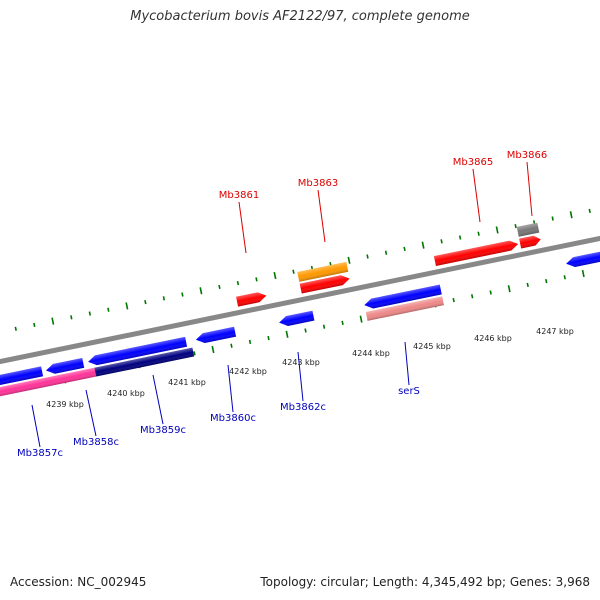 The height and width of the screenshot is (600, 600). Describe the element at coordinates (126, 393) in the screenshot. I see `kbp-label: 4240 kbp` at that location.